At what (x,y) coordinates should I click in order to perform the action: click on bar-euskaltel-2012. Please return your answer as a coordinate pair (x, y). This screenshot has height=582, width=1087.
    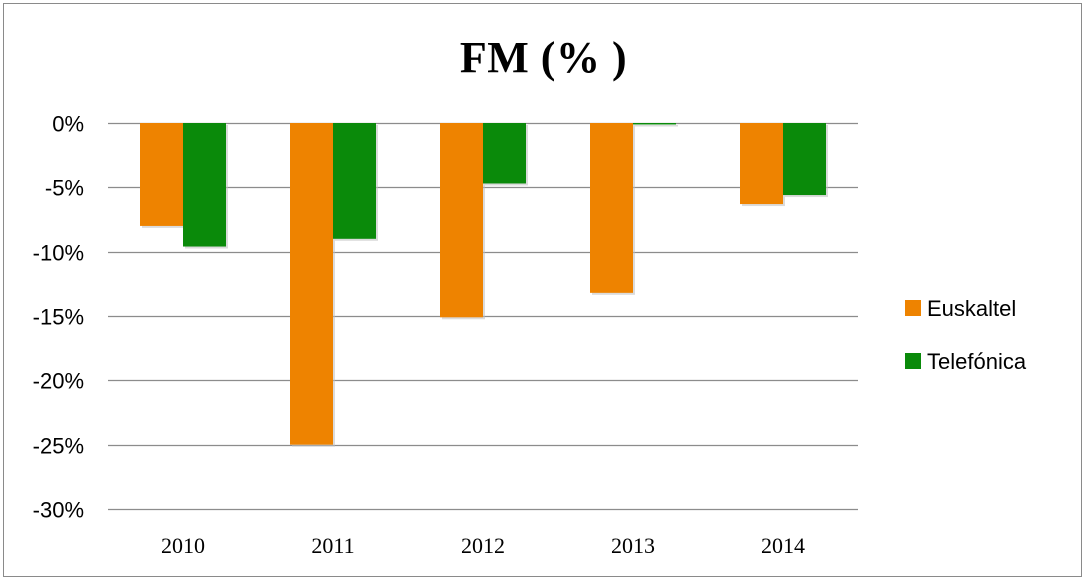
    Looking at the image, I should click on (461, 220).